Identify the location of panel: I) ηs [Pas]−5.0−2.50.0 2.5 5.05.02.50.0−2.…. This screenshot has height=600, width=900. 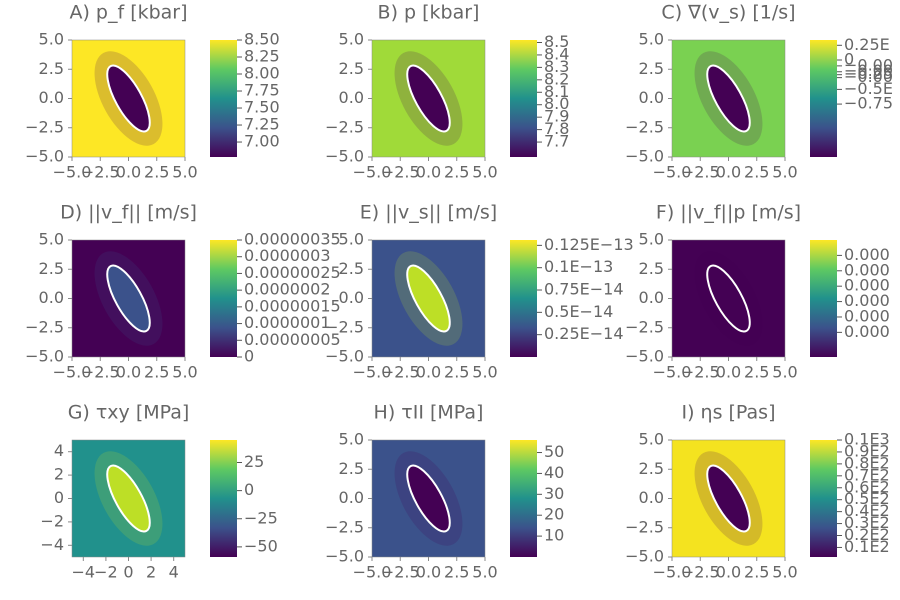
(757, 492).